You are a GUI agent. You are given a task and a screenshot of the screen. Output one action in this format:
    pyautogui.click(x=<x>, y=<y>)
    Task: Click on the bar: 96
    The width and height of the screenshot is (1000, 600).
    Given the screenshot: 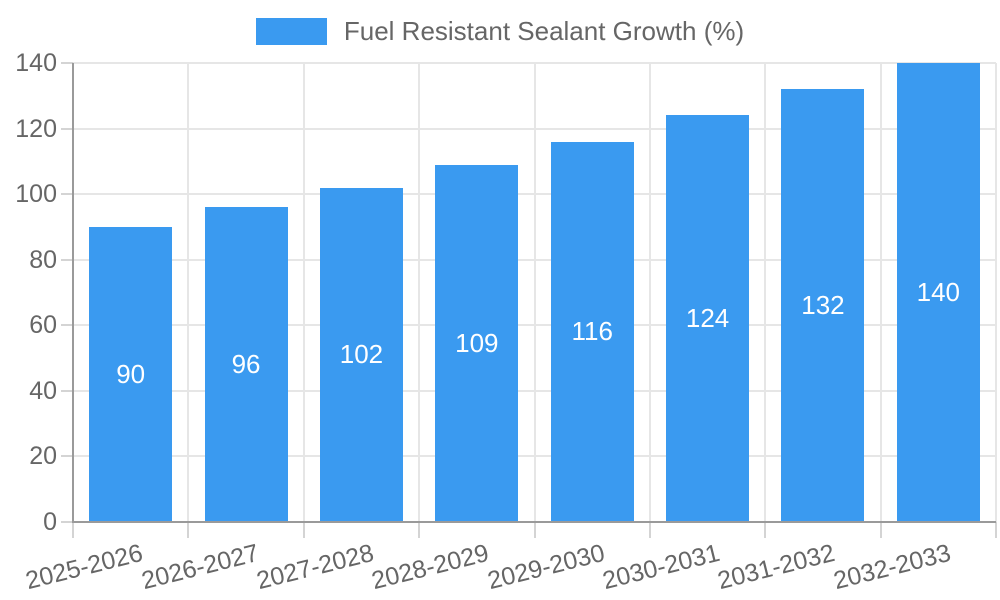 What is the action you would take?
    pyautogui.click(x=246, y=364)
    